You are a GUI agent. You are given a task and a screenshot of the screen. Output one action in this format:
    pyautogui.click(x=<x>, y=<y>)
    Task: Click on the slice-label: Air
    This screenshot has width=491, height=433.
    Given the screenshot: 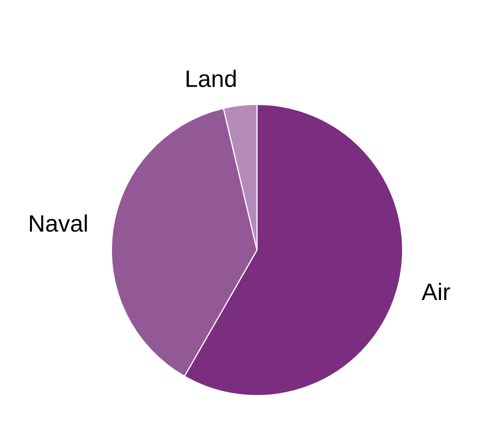 What is the action you would take?
    pyautogui.click(x=436, y=291)
    